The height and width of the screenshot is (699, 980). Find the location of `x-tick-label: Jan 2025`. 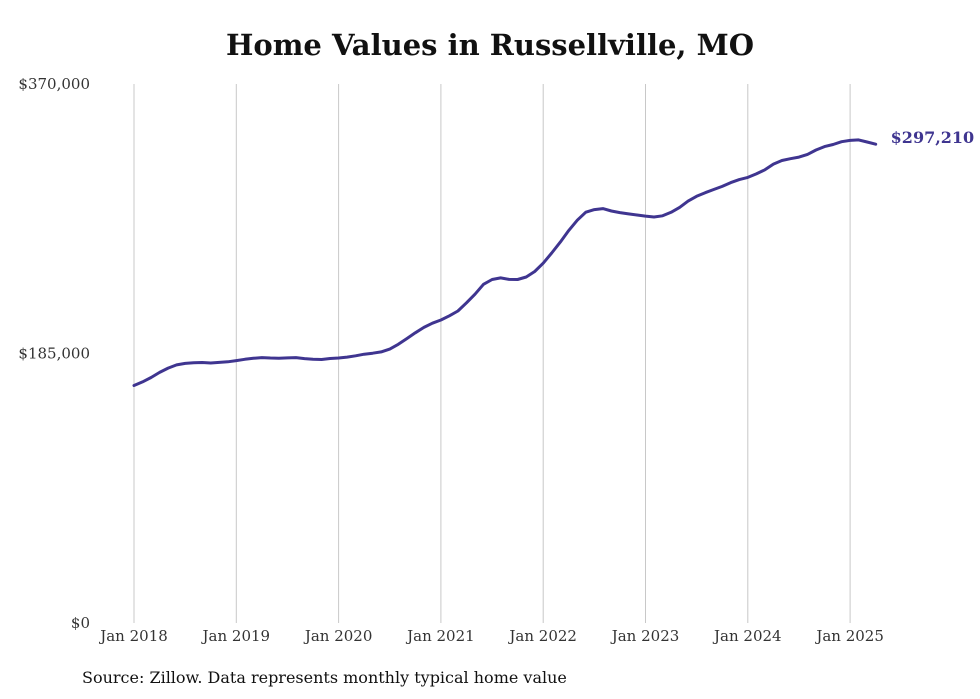

x-tick-label: Jan 2025 is located at coordinates (849, 636).